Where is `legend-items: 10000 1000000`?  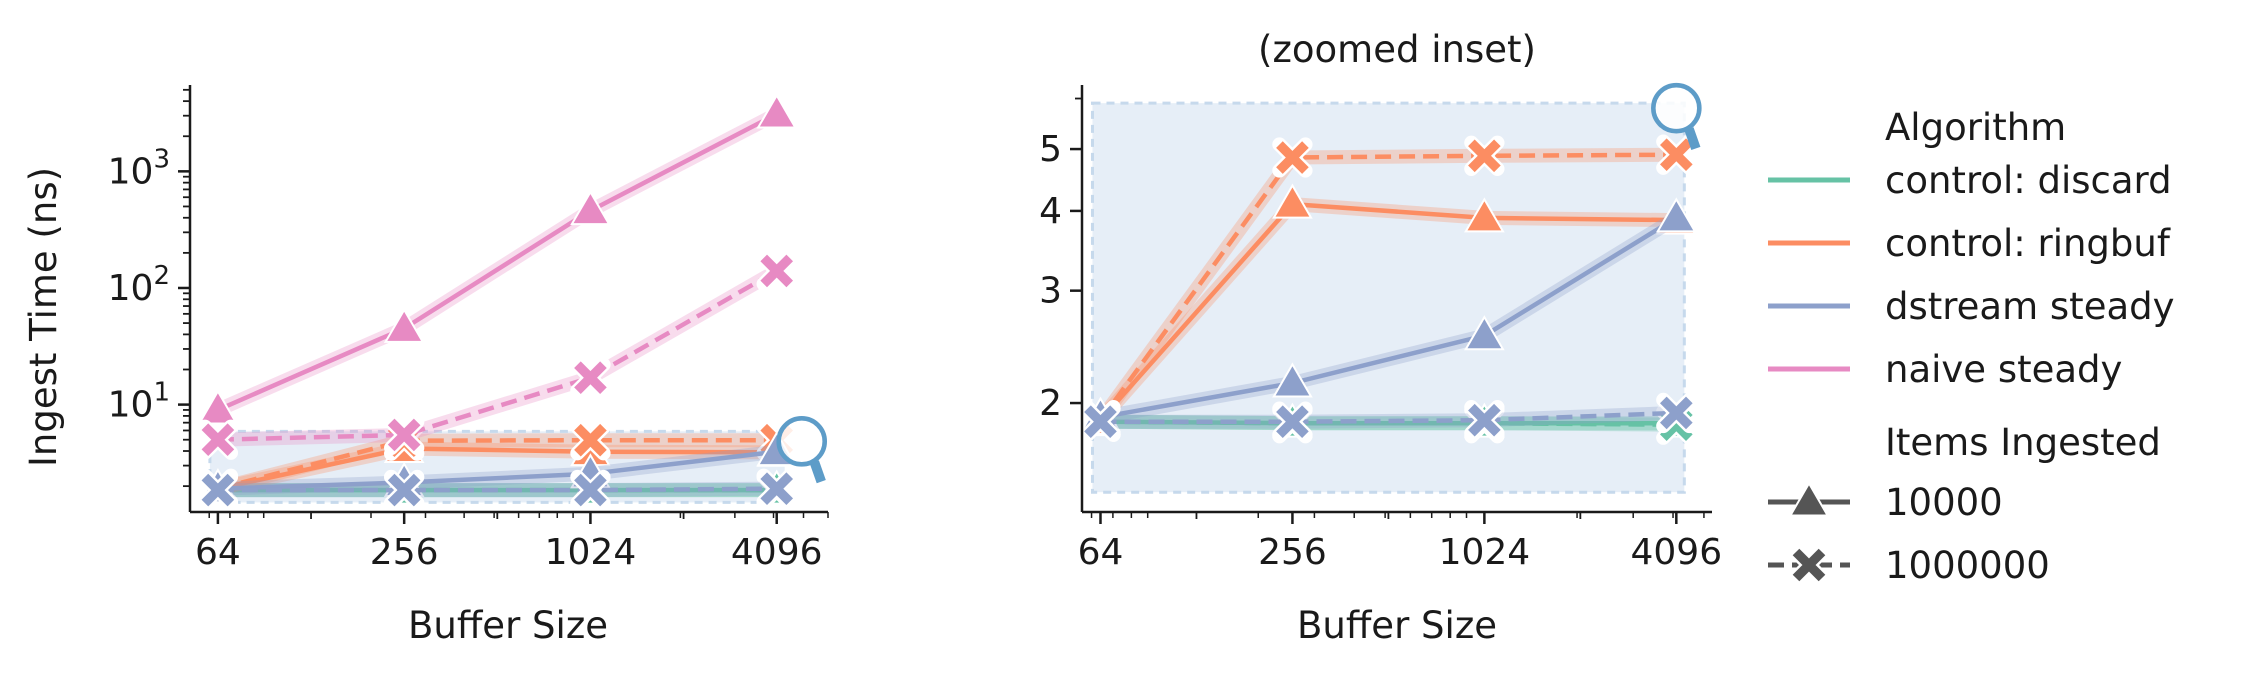 legend-items: 10000 1000000 is located at coordinates (1909, 534).